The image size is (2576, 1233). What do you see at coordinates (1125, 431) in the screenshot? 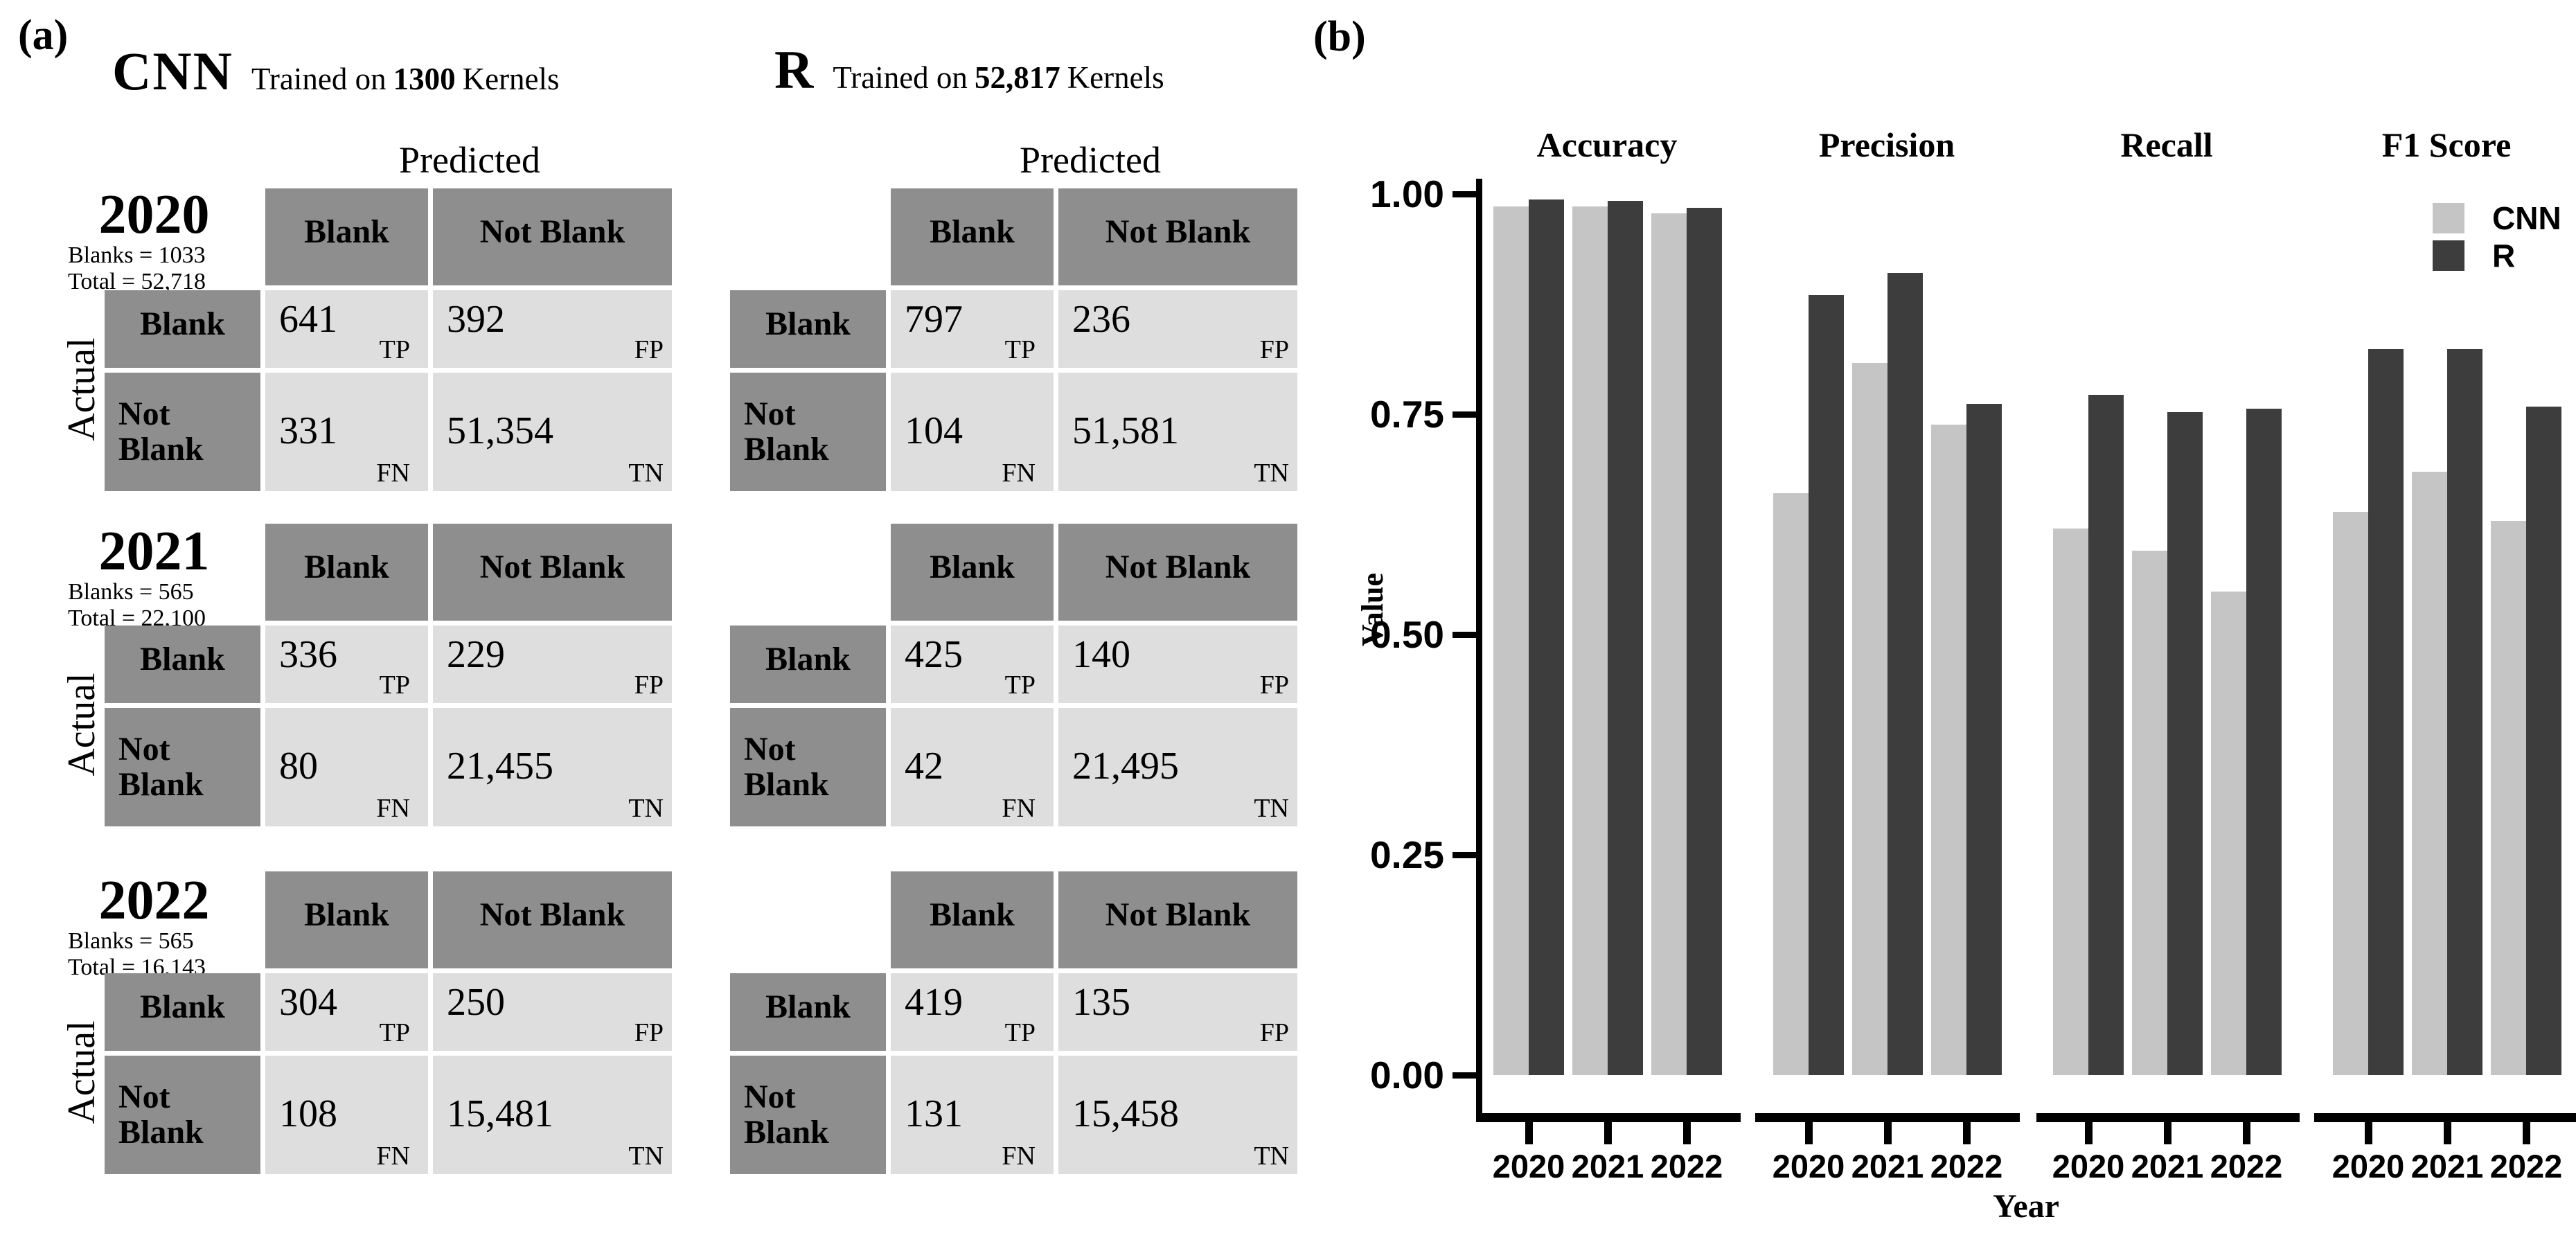
I see `tn-value: 51,581` at bounding box center [1125, 431].